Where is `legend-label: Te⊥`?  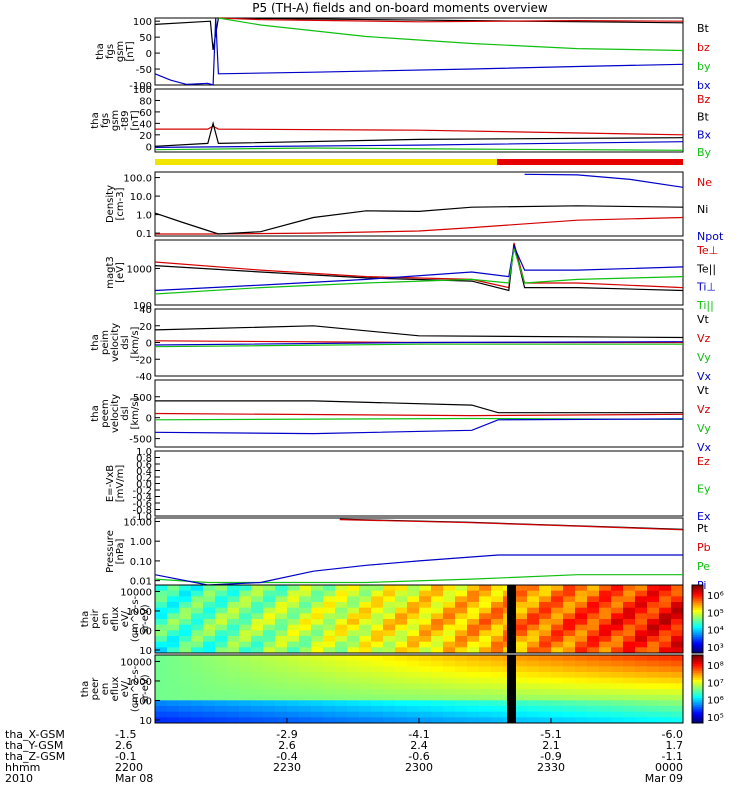
legend-label: Te⊥ is located at coordinates (707, 250).